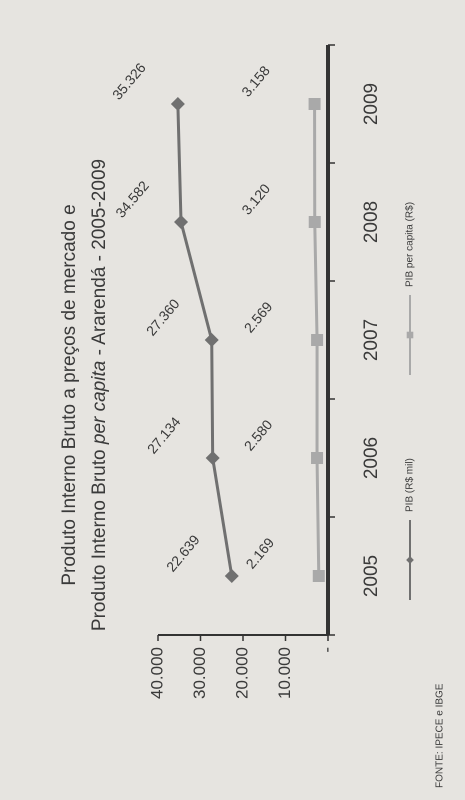  What do you see at coordinates (255, 198) in the screenshot?
I see `data-label: 3.120` at bounding box center [255, 198].